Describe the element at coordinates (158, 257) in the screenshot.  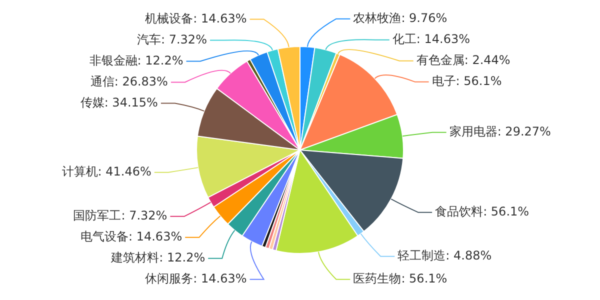
I see `slice-label: 建筑材料: 12.2%` at that location.